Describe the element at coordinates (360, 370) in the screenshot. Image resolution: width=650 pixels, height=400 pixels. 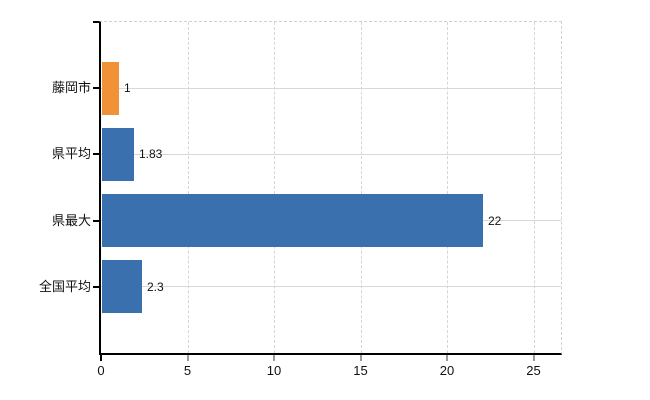
I see `x-axis-tick-label: 15` at that location.